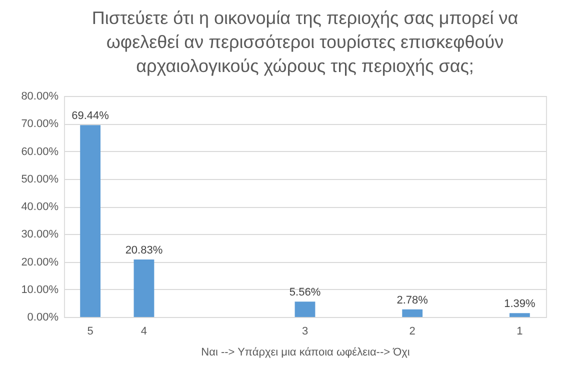  I want to click on data-label: 5.56%, so click(305, 292).